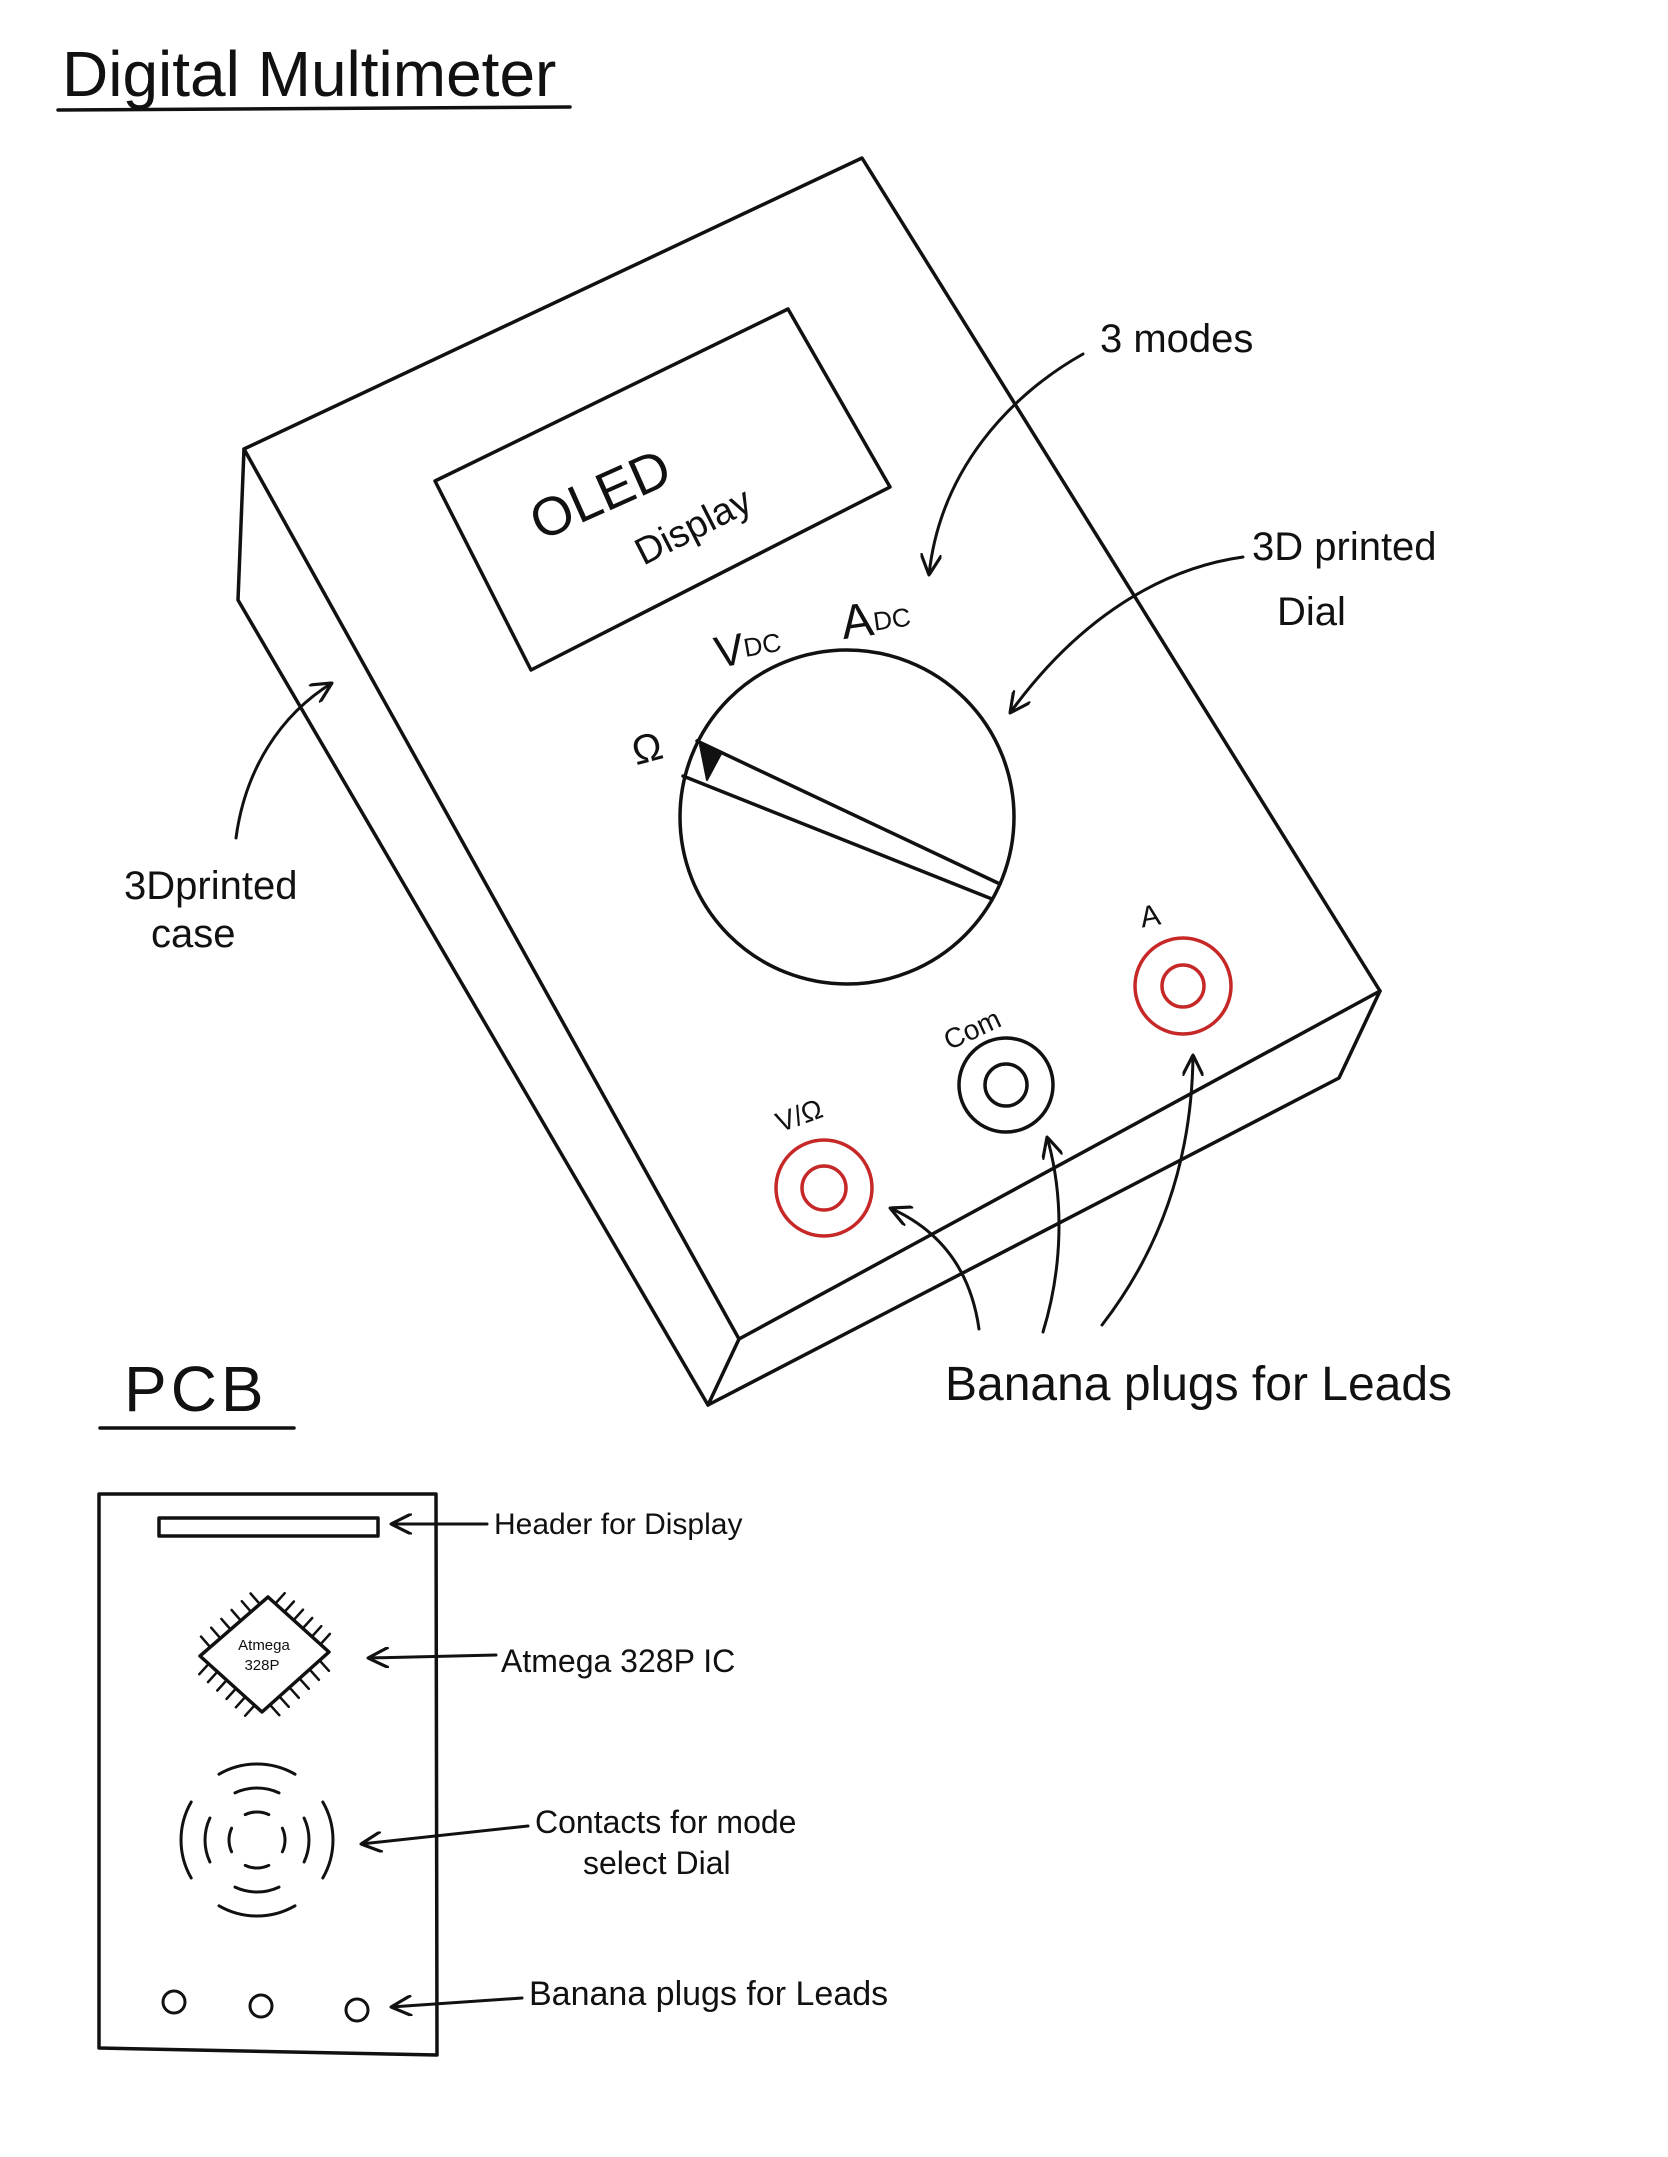 The width and height of the screenshot is (1668, 2157). I want to click on jack-common-outer-ring, so click(1006, 1085).